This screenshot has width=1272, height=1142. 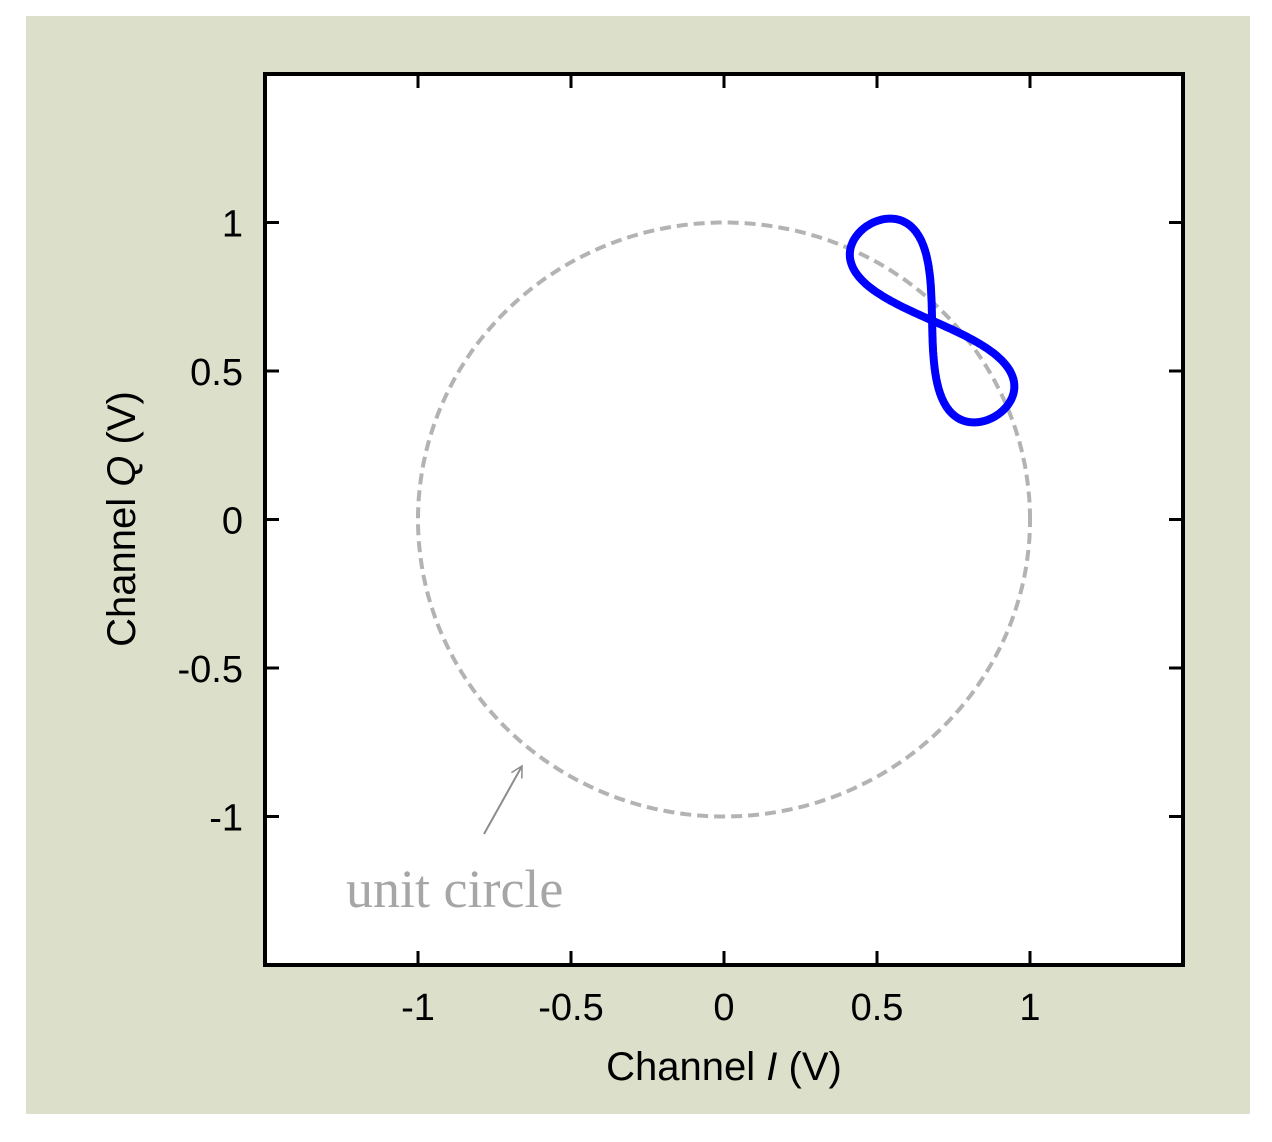 What do you see at coordinates (210, 670) in the screenshot?
I see `y-tick-label: -0.5` at bounding box center [210, 670].